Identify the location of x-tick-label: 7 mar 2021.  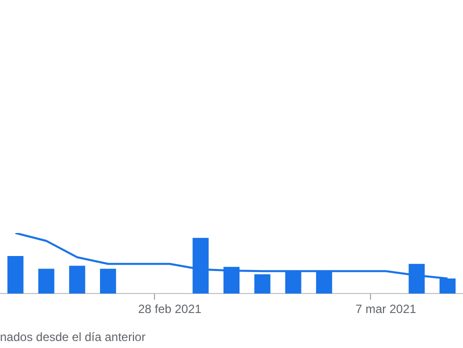
(386, 309).